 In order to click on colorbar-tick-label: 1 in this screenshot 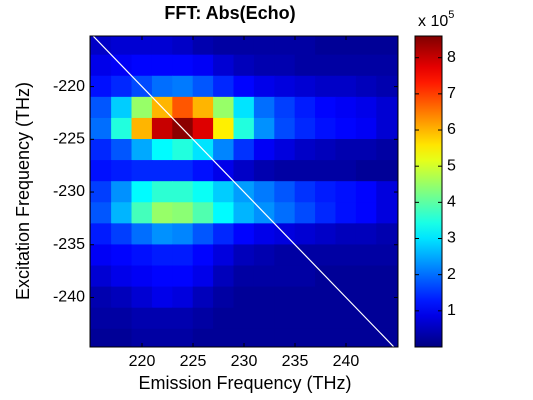, I will do `click(451, 310)`.